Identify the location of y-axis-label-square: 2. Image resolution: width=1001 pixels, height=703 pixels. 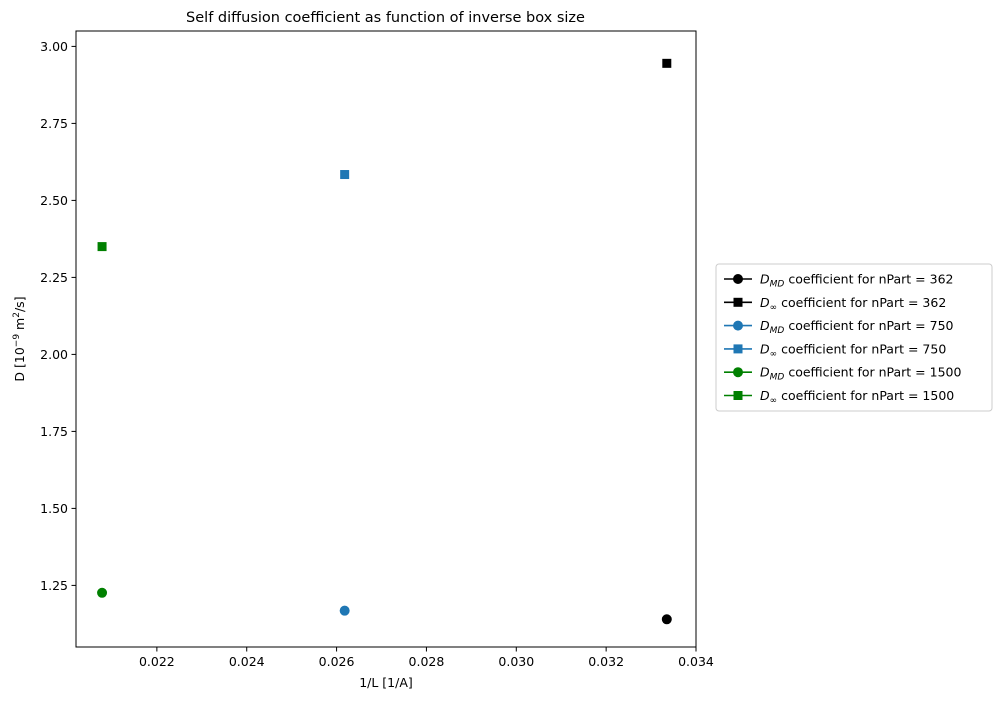
(17, 315).